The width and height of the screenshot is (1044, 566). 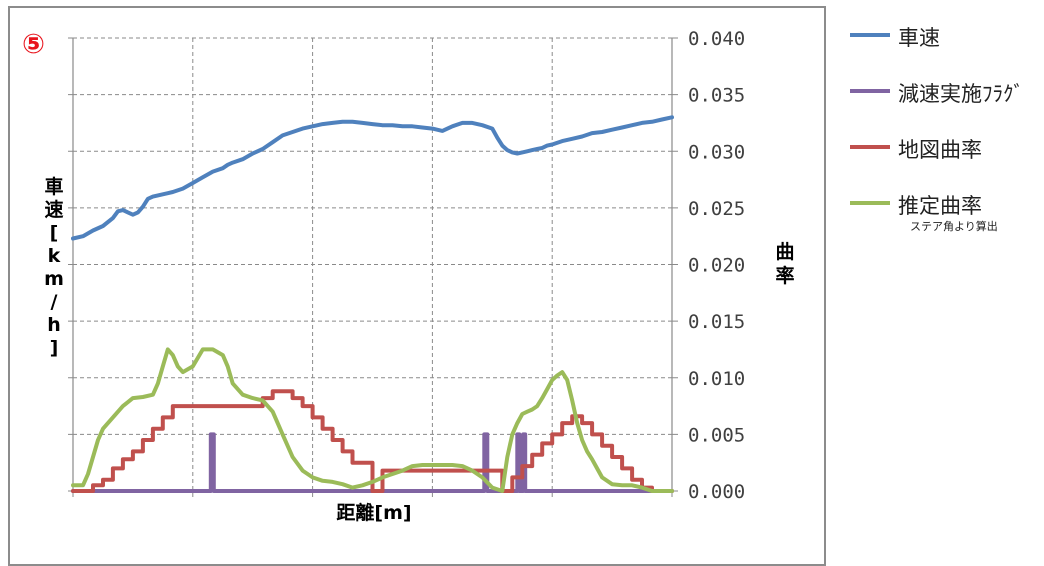 What do you see at coordinates (954, 226) in the screenshot?
I see `legend-note: ステア角より算出` at bounding box center [954, 226].